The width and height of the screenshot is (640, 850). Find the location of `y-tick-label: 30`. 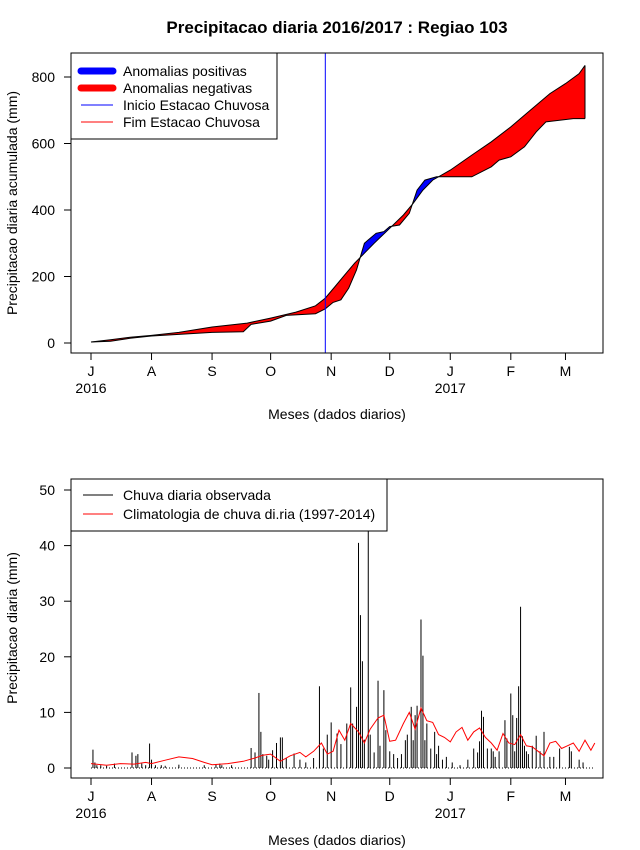

y-tick-label: 30 is located at coordinates (47, 601).